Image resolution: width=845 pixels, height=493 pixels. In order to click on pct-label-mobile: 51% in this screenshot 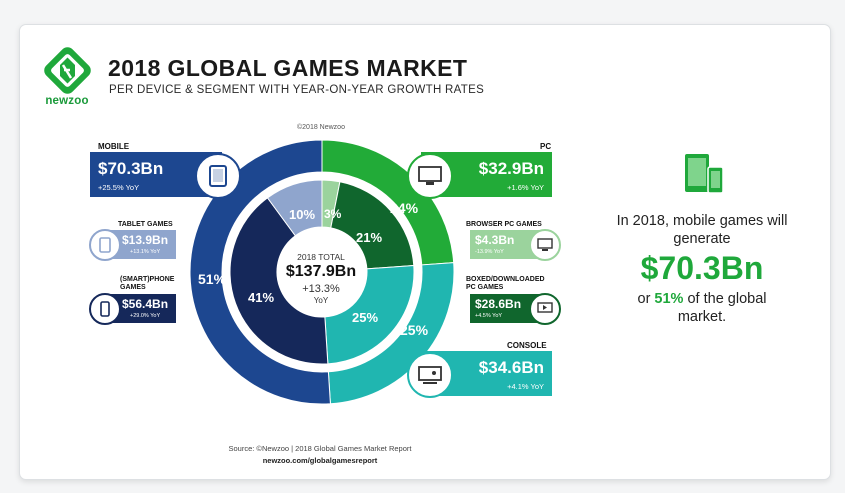, I will do `click(212, 279)`.